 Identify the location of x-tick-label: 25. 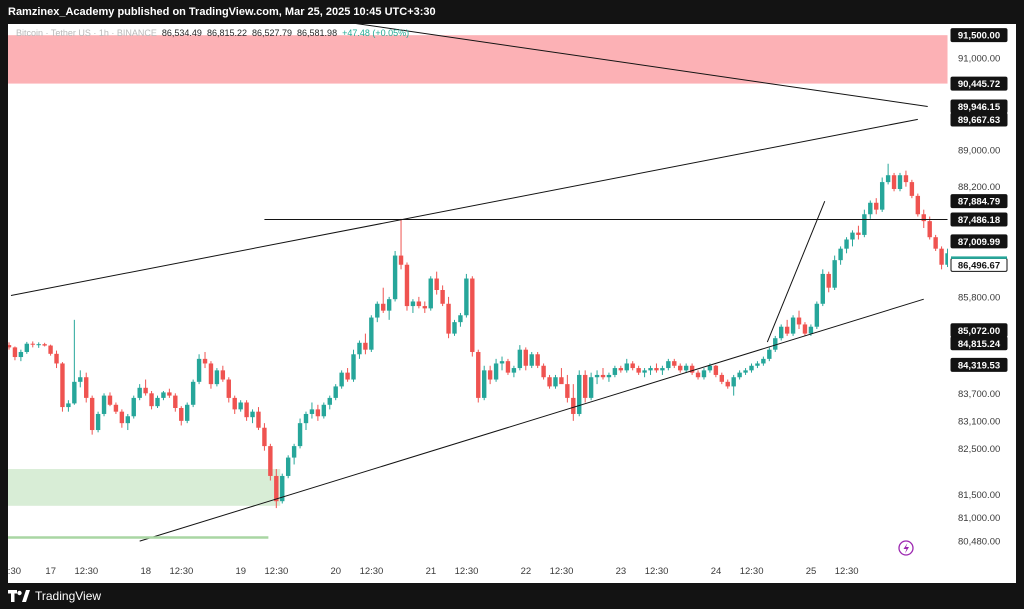
(811, 571).